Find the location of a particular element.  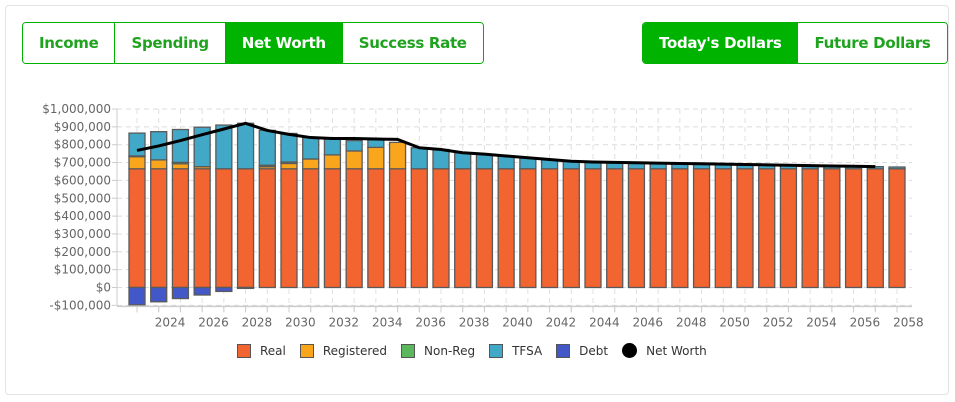

bar-real-2041 is located at coordinates (528, 228).